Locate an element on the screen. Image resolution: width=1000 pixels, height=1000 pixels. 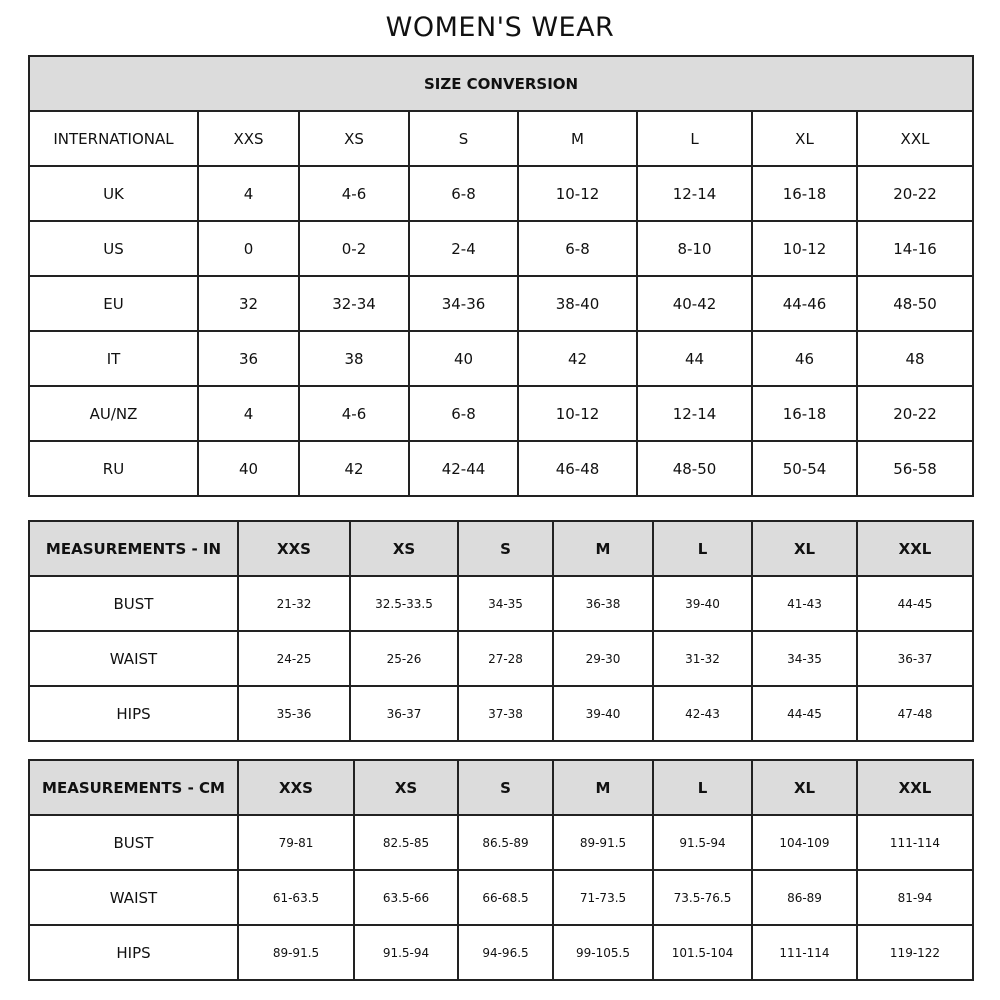
table-cell: 41-43 is located at coordinates (804, 603).